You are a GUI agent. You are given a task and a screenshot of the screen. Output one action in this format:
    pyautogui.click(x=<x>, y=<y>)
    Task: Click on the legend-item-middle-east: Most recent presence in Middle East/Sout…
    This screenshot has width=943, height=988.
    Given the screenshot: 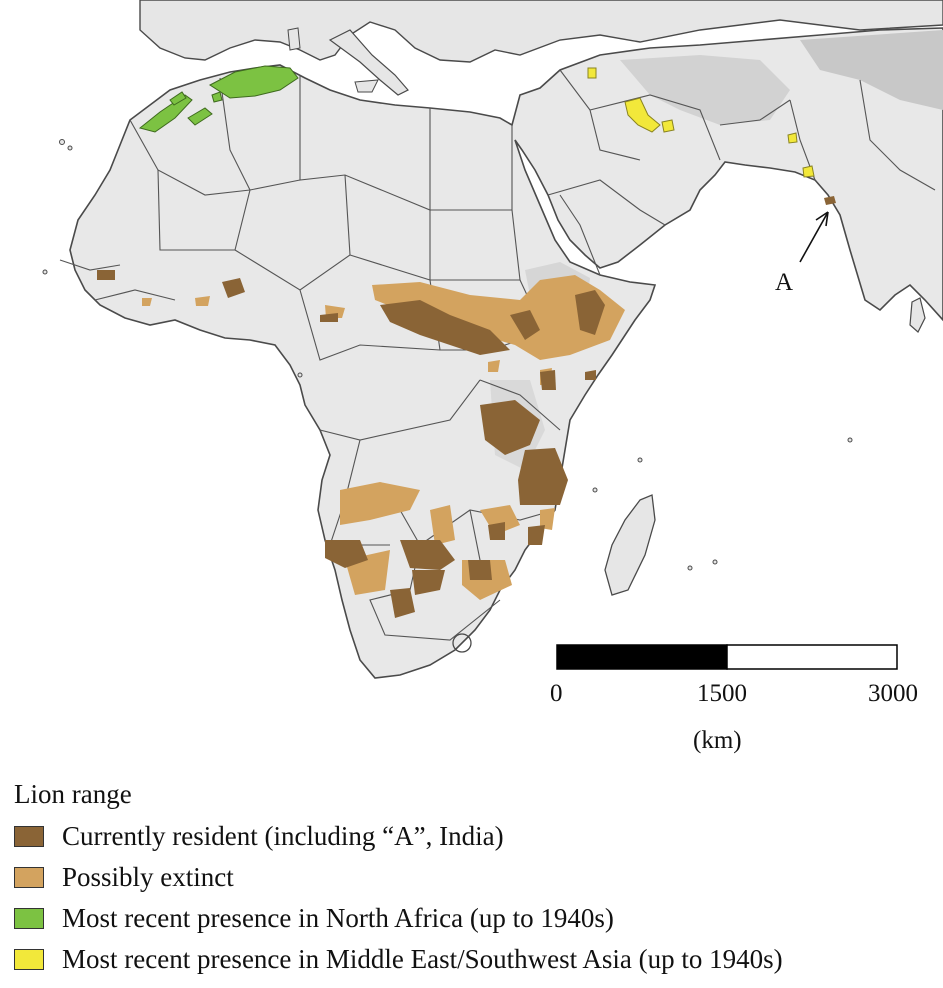 What is the action you would take?
    pyautogui.click(x=476, y=959)
    